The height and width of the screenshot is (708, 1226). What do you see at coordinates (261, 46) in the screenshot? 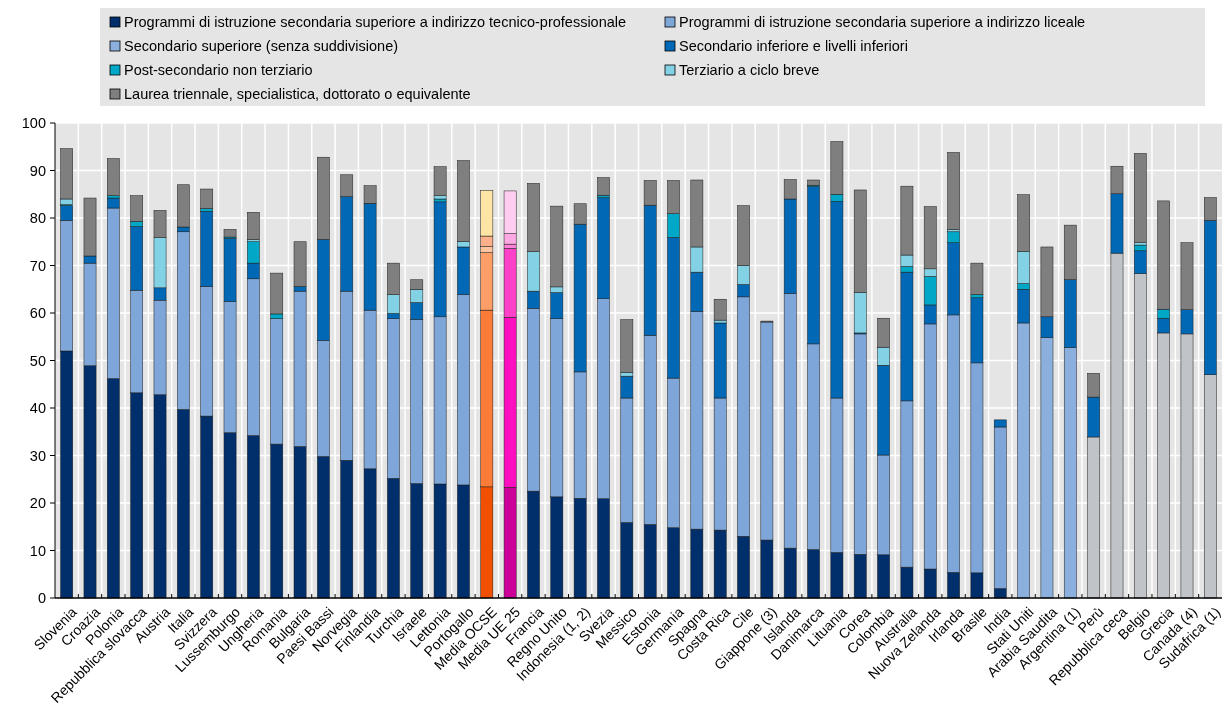
I see `legend-label: Secondario superiore (senza suddivisione)` at bounding box center [261, 46].